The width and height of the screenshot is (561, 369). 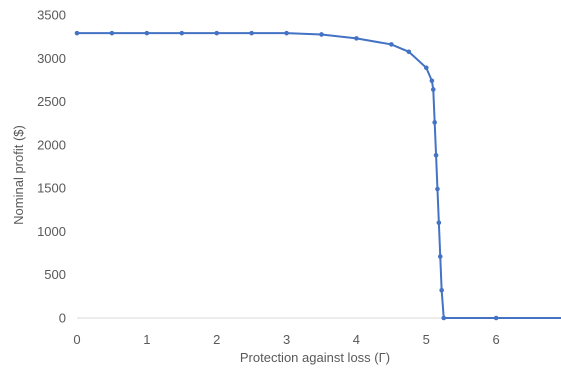 What do you see at coordinates (51, 188) in the screenshot?
I see `y-tick-label: 1500` at bounding box center [51, 188].